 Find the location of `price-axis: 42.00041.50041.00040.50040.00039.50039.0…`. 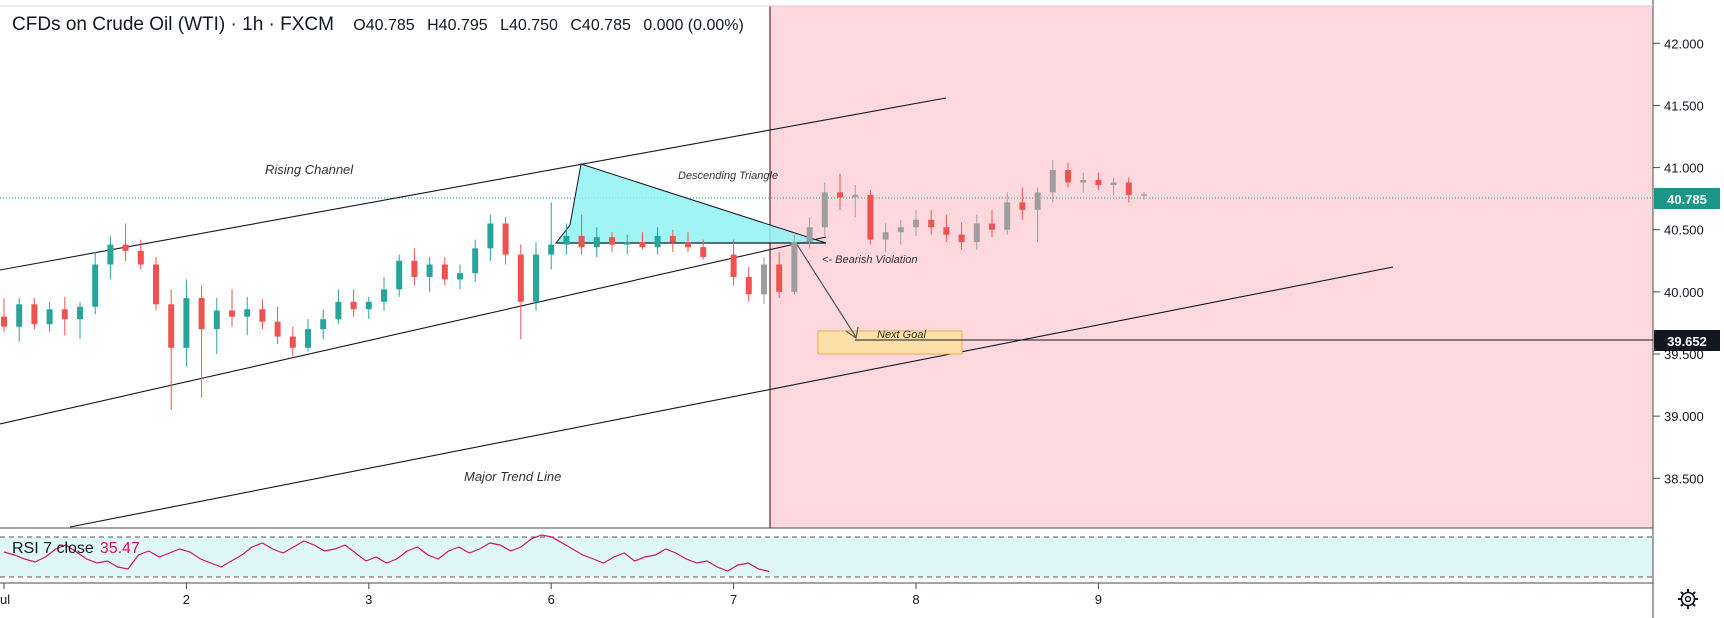

price-axis: 42.00041.50041.00040.50040.00039.50039.0… is located at coordinates (1678, 261).